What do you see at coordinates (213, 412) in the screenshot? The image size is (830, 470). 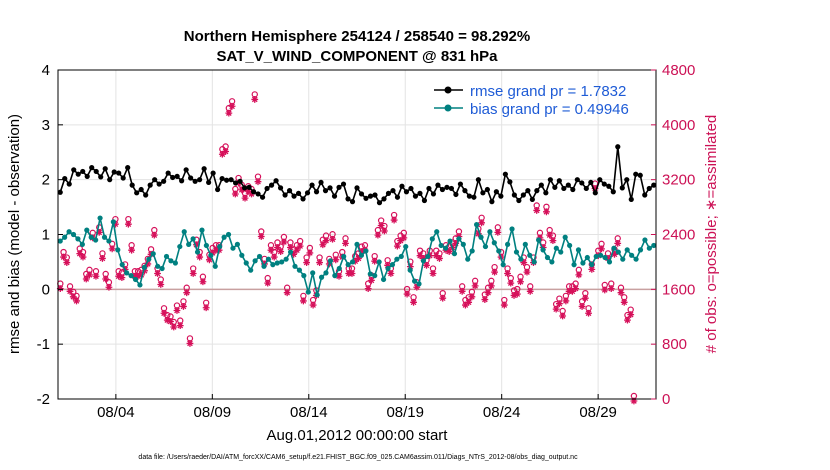 I see `x-tick-label-1: 08/09` at bounding box center [213, 412].